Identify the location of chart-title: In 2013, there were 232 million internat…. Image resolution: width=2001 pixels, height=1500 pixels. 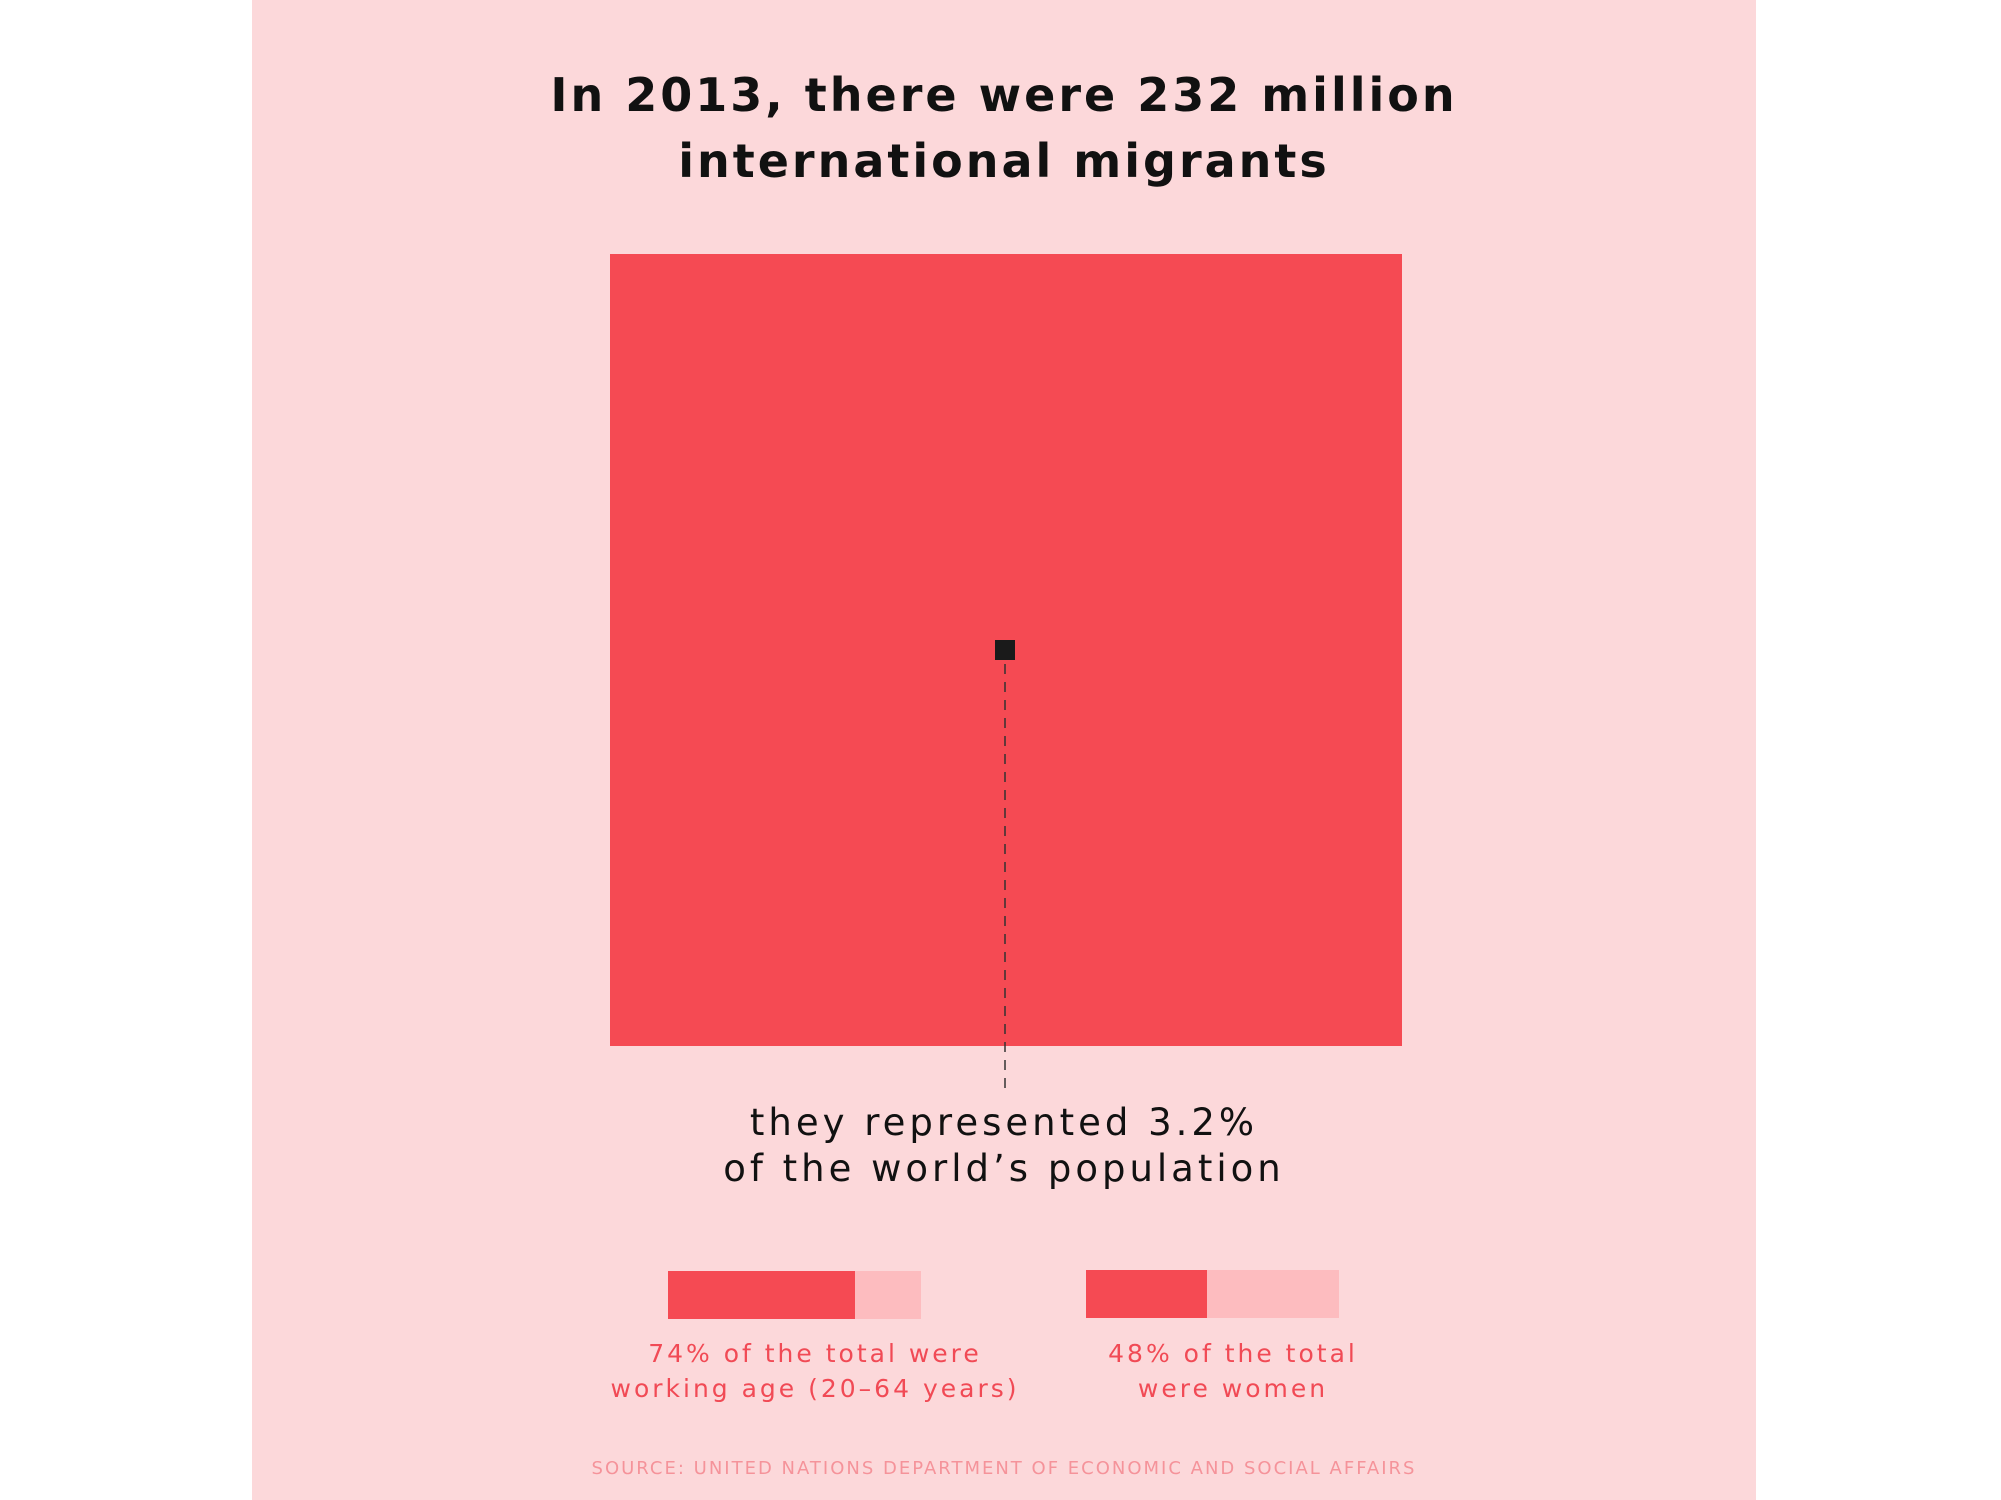
(1004, 128).